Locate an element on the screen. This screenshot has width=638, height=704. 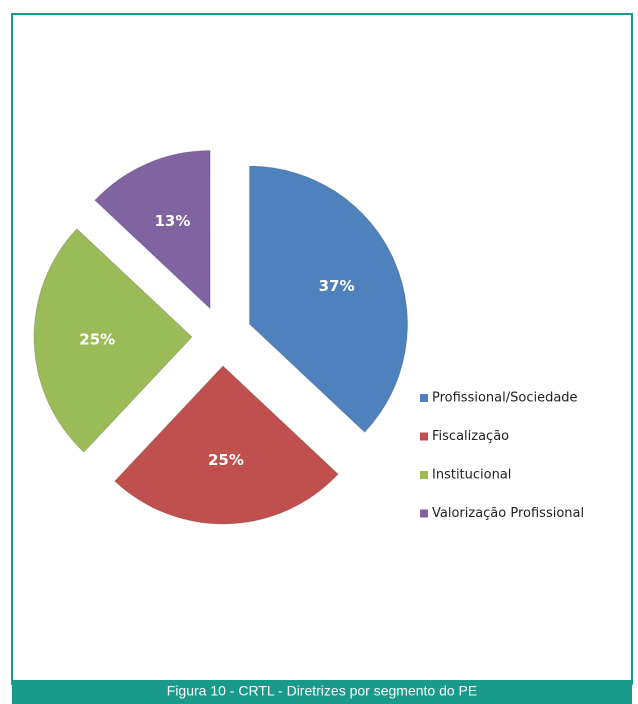
caption-bar is located at coordinates (322, 692).